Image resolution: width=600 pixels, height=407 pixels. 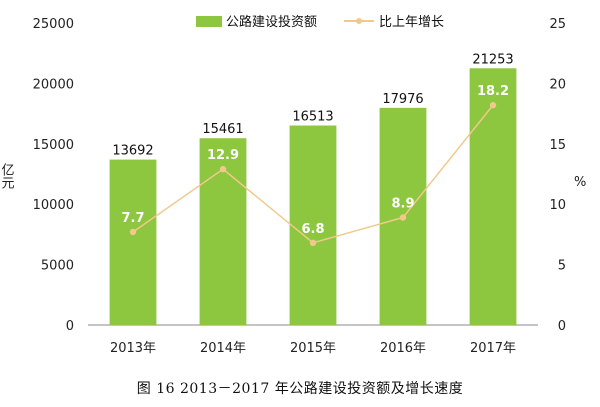 I want to click on y-tick-label-left: 15000, so click(x=53, y=145).